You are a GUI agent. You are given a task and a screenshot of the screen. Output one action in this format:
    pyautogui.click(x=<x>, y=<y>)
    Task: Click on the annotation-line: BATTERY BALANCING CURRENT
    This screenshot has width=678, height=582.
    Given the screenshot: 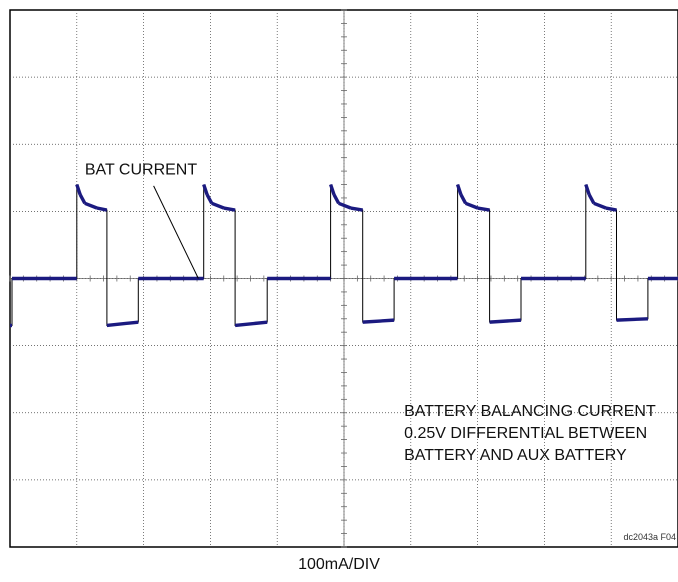 What is the action you would take?
    pyautogui.click(x=530, y=411)
    